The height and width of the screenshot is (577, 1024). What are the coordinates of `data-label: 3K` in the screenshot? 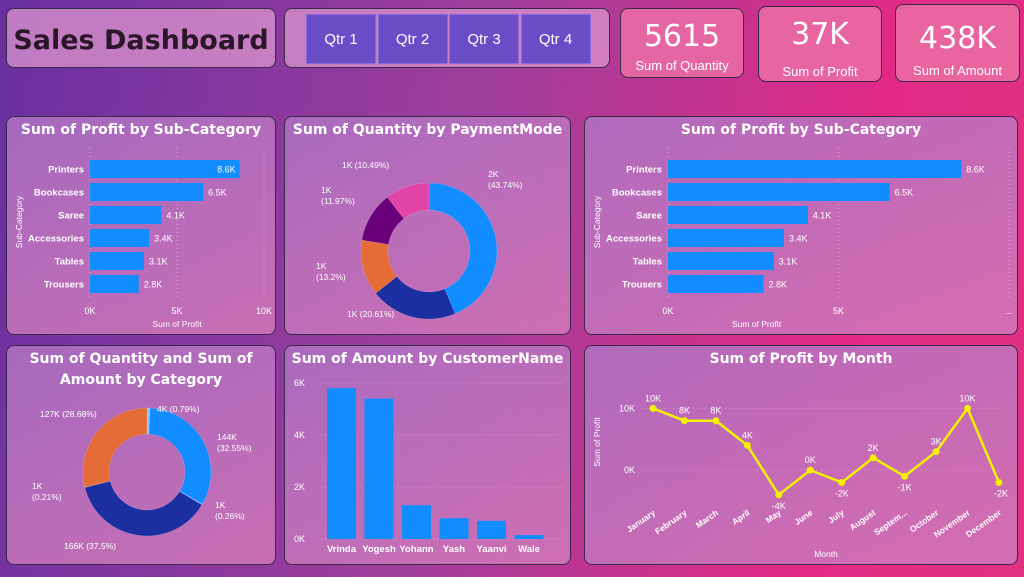 It's located at (936, 442).